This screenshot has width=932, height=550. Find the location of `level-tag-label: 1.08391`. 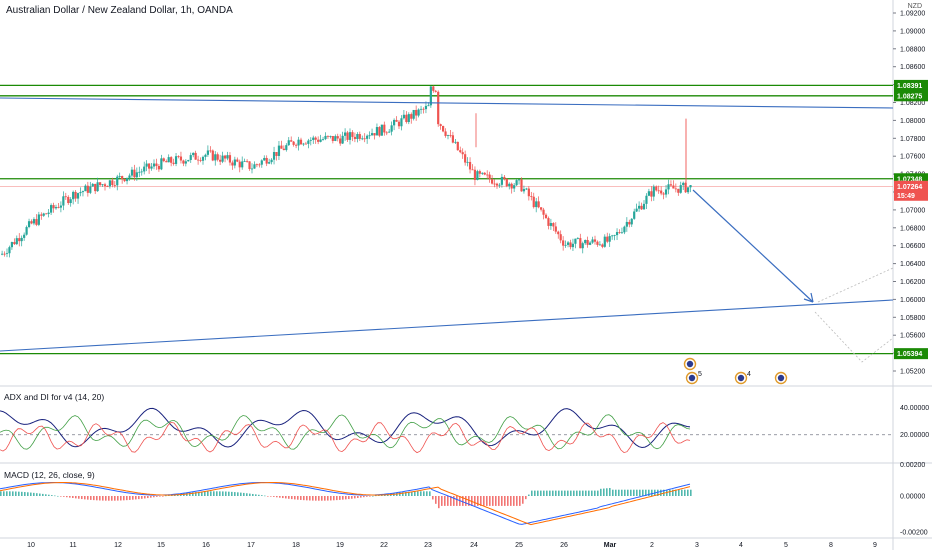

level-tag-label: 1.08391 is located at coordinates (909, 86).